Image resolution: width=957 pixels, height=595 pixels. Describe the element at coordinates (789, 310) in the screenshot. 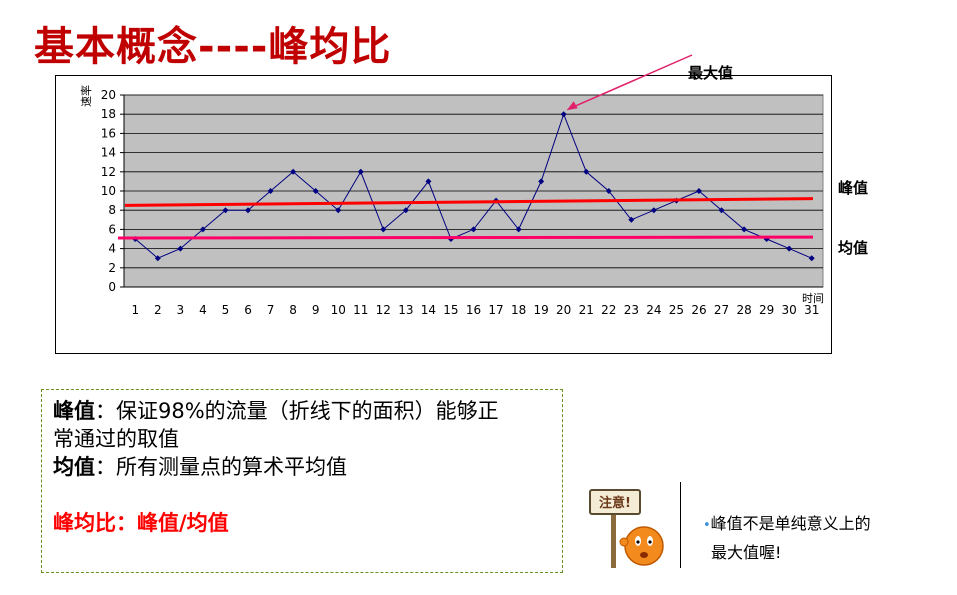

I see `x-tick-label: 30` at that location.